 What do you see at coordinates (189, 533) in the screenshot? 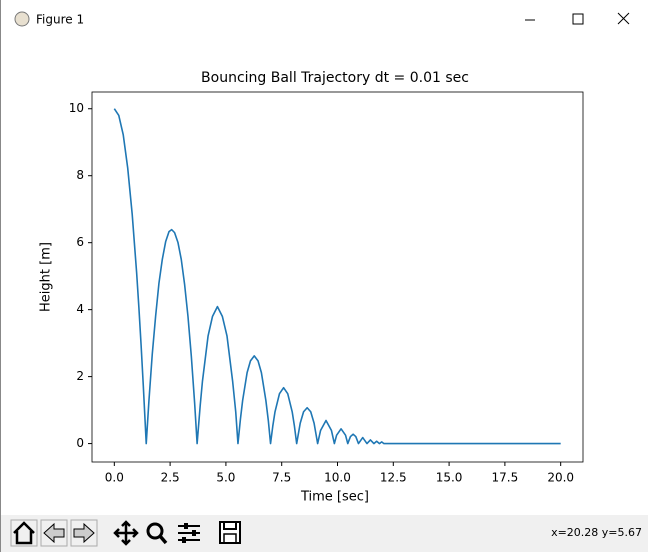
I see `configure-button` at bounding box center [189, 533].